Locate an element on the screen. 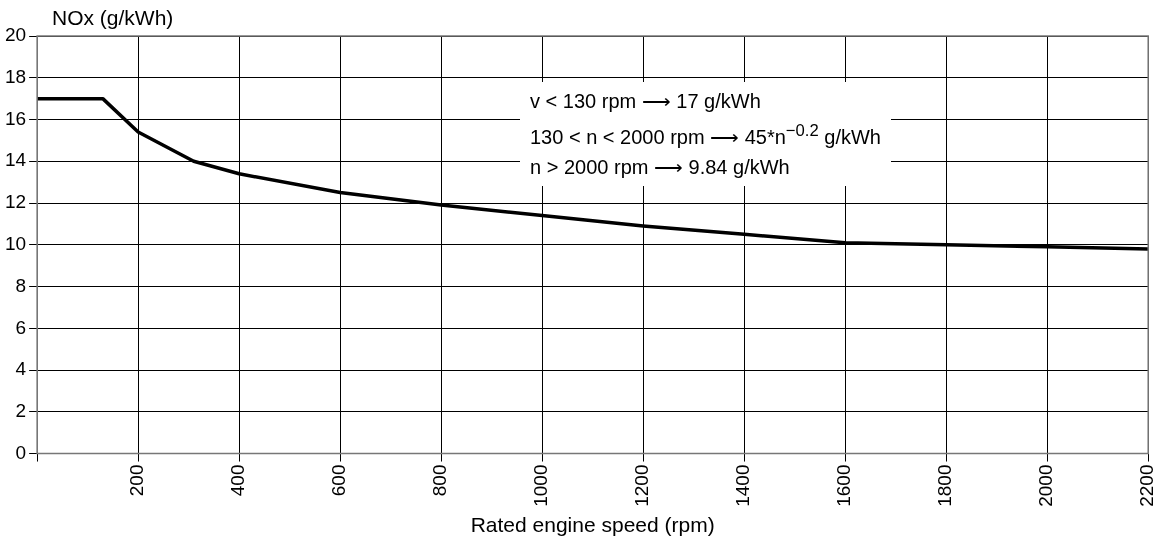 The width and height of the screenshot is (1174, 547). y-tick-label: 14 is located at coordinates (15, 160).